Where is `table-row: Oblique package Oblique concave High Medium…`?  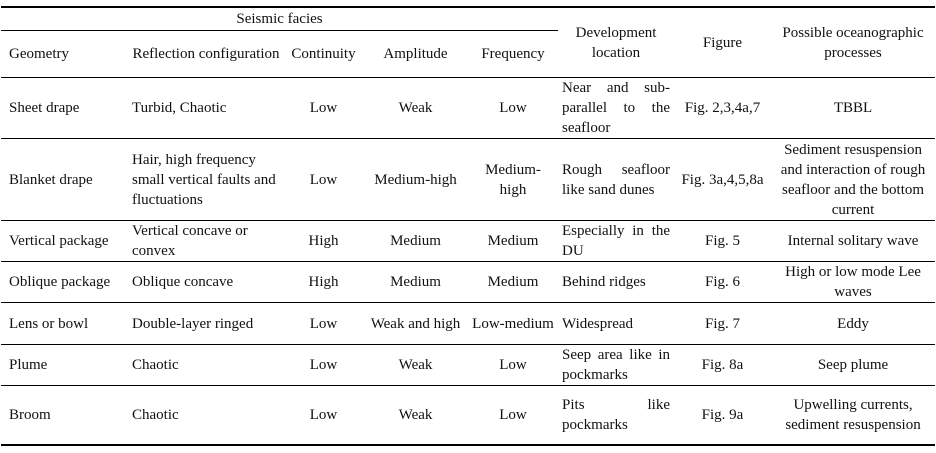
table-row: Oblique package Oblique concave High Medium… is located at coordinates (468, 282).